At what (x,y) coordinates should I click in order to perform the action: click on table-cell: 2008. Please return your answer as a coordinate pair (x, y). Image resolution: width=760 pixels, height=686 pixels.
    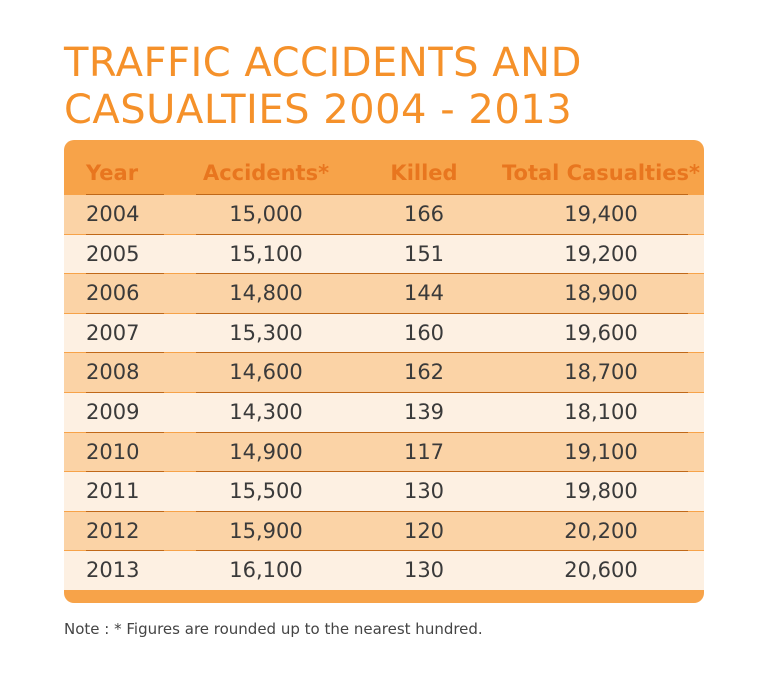
    Looking at the image, I should click on (113, 372).